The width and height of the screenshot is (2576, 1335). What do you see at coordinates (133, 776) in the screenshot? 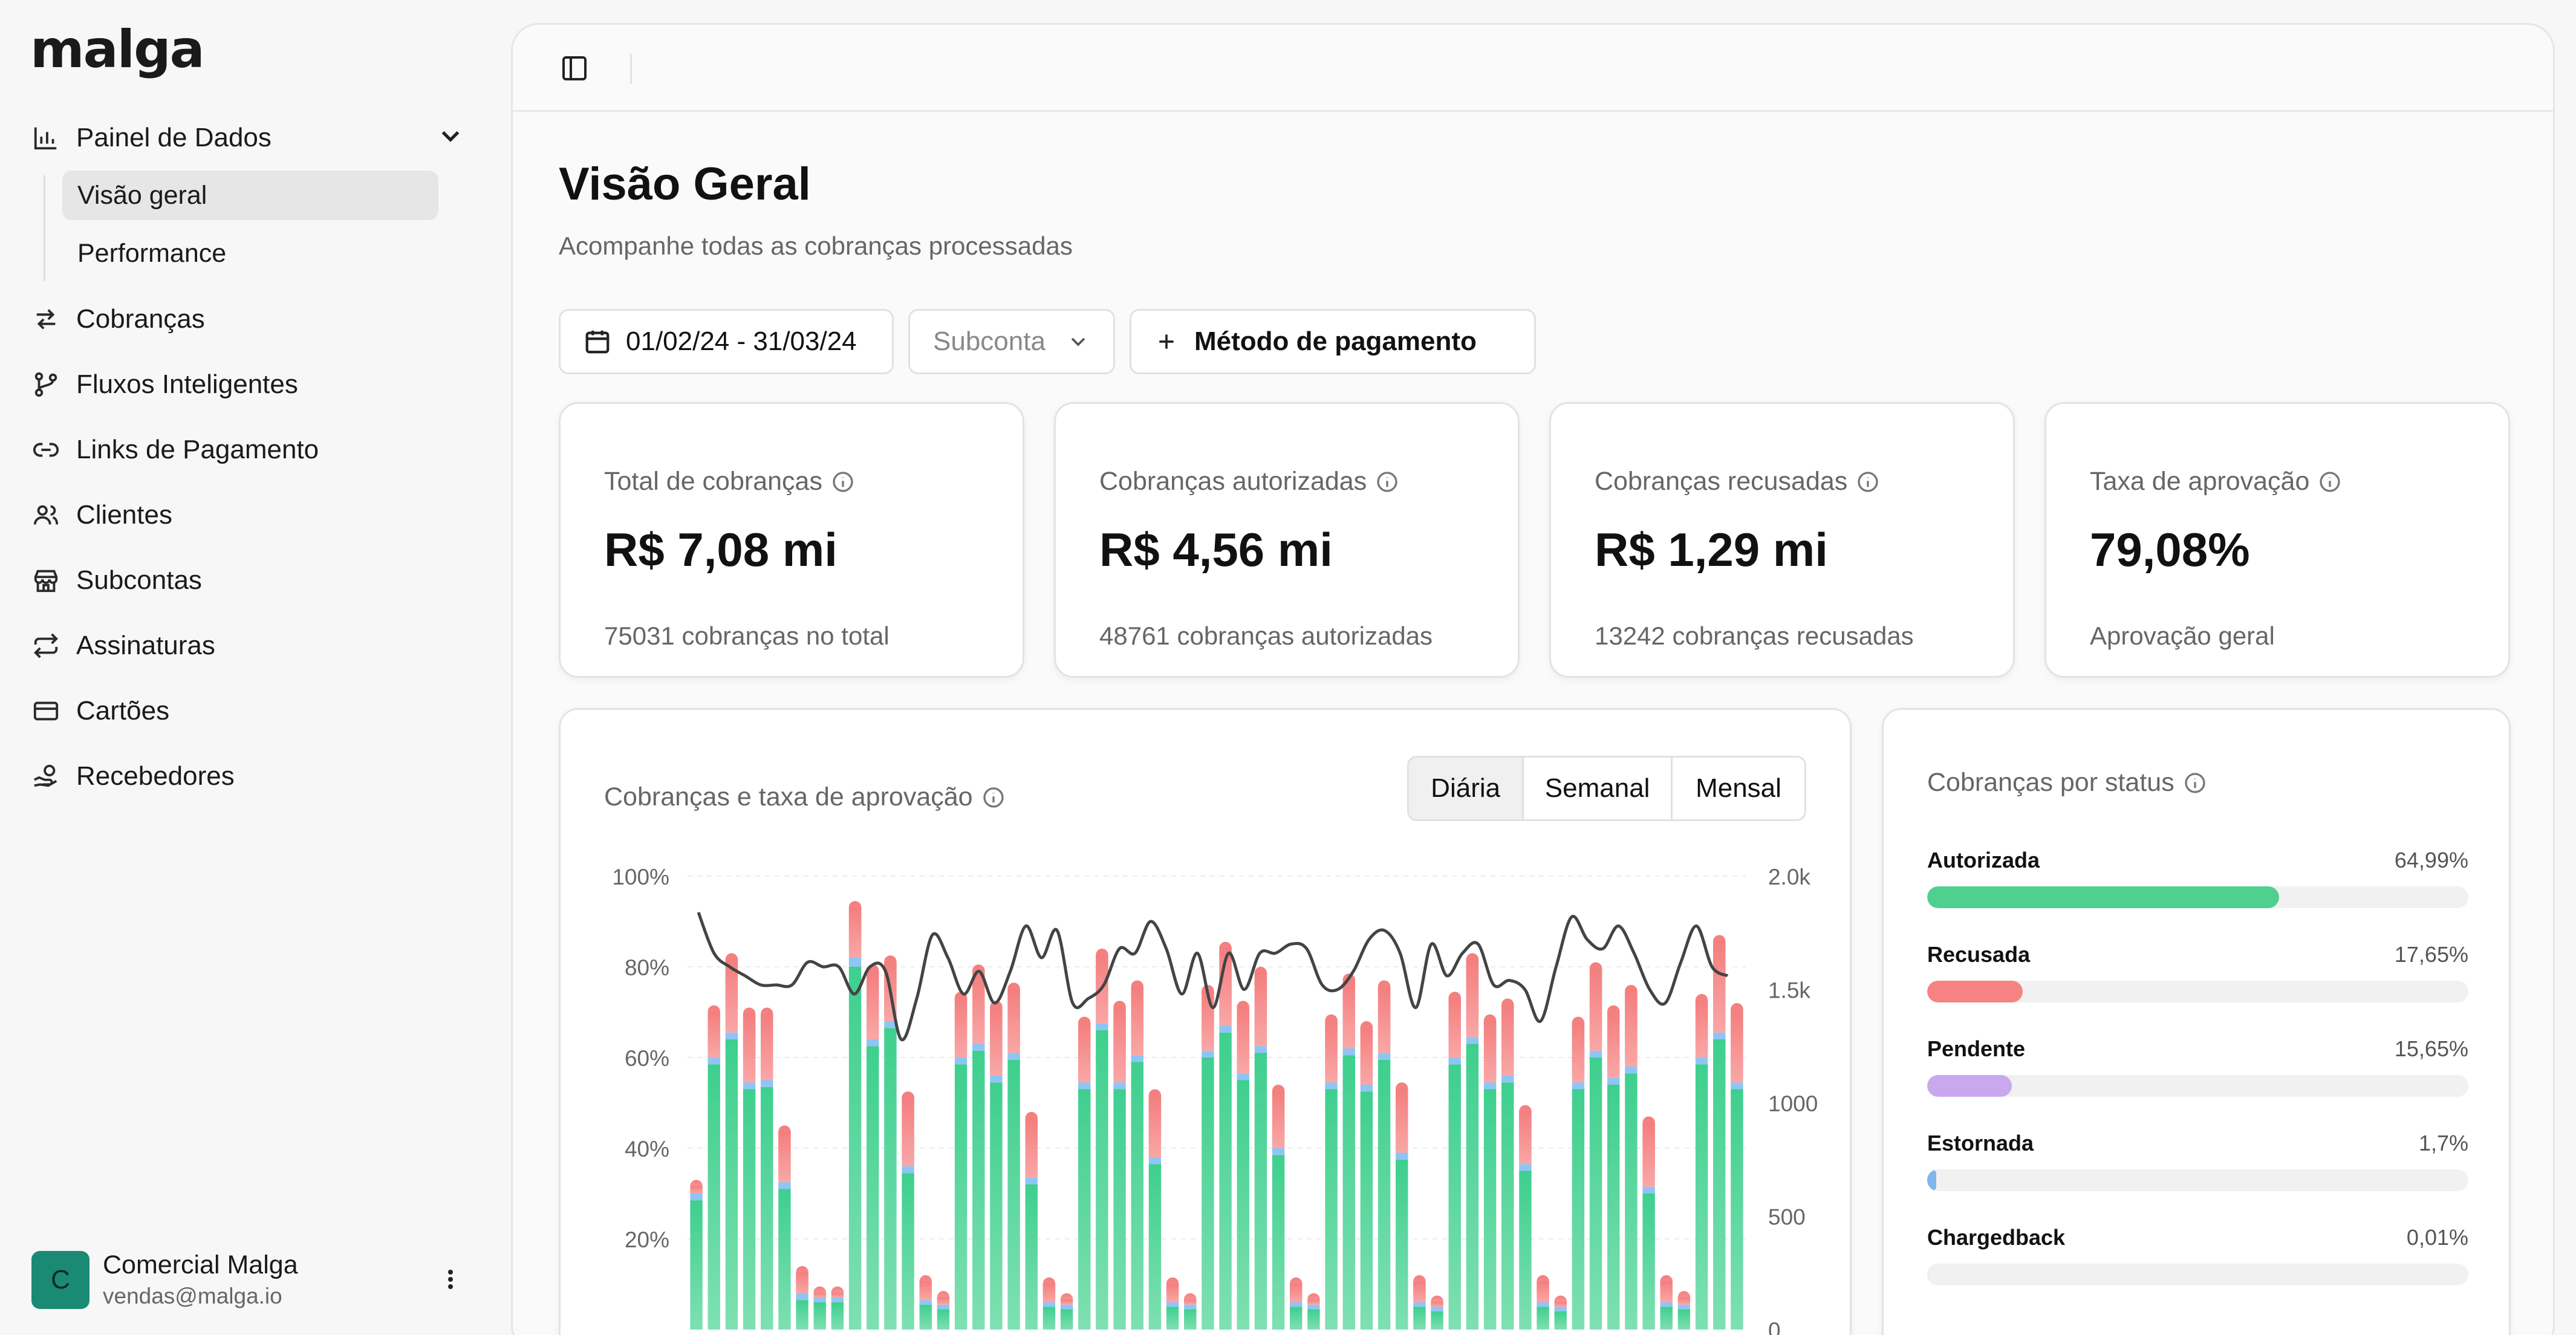
I see `sidebar-item-recebedores: Recebedores` at bounding box center [133, 776].